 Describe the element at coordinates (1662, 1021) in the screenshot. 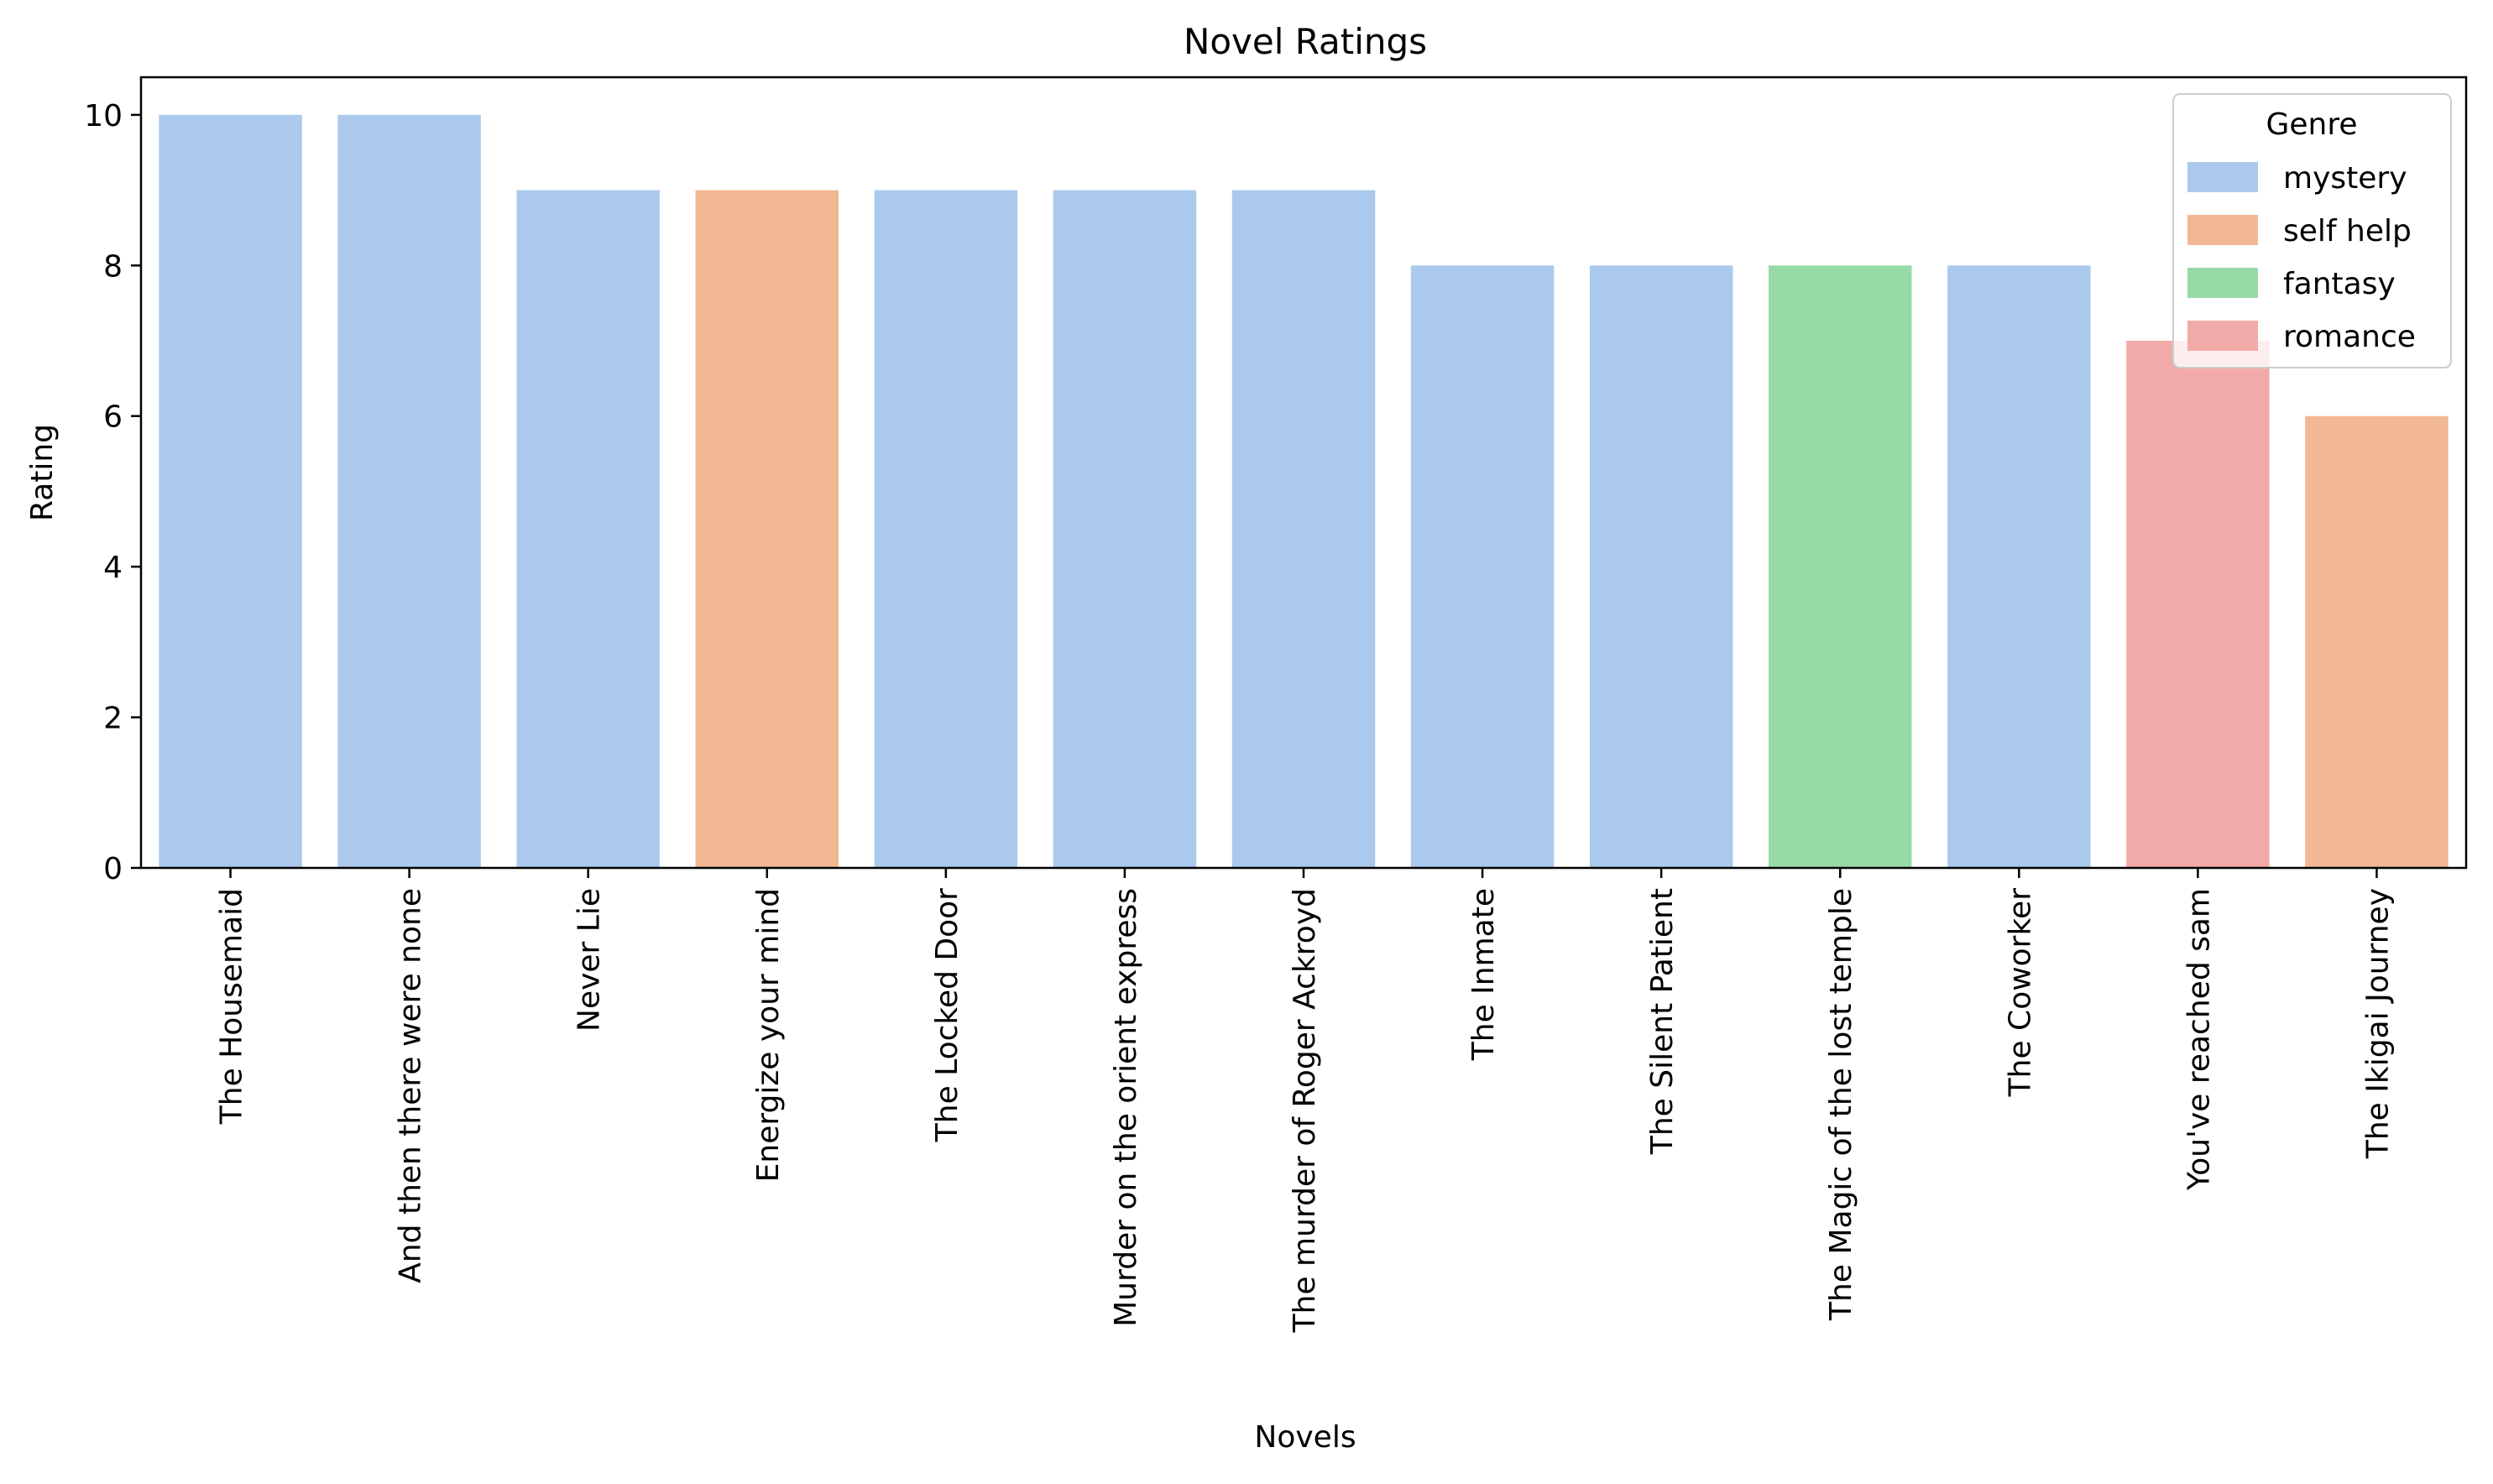

I see `x-tick-label-8: The Silent Patient` at that location.